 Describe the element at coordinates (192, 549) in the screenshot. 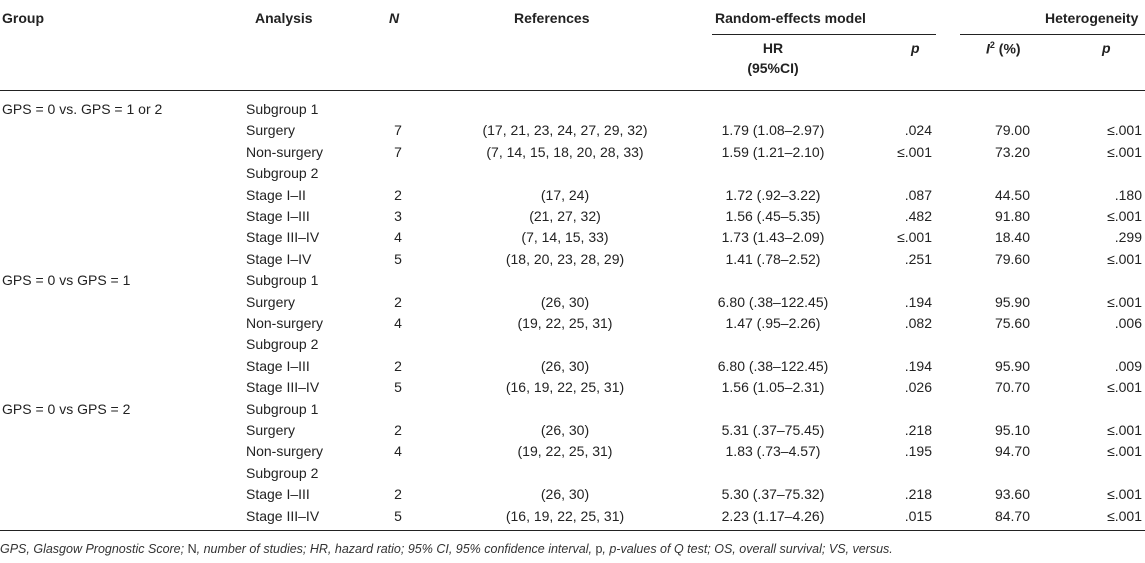

I see `footnote-part2: N` at that location.